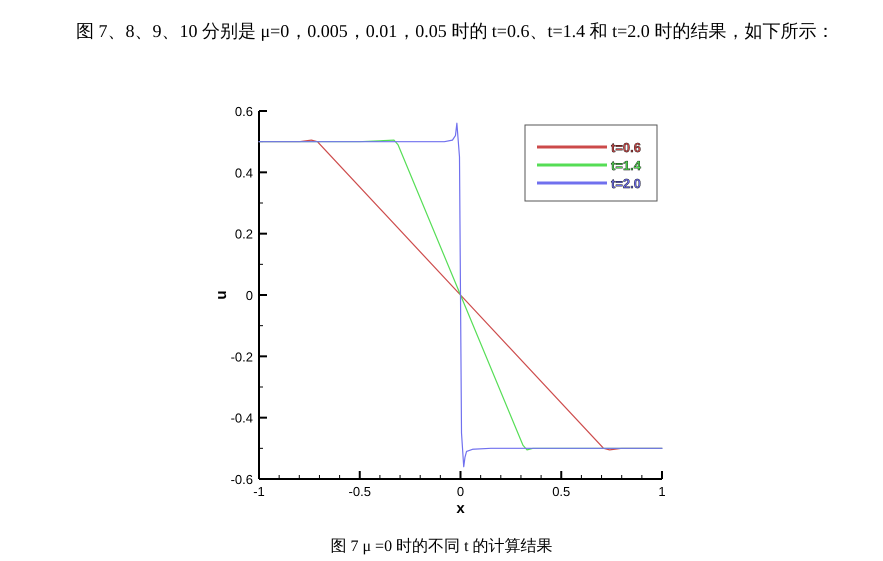 The height and width of the screenshot is (561, 883). I want to click on caption: 图 7 μ =0 时的不同 t 的计算结果, so click(441, 546).